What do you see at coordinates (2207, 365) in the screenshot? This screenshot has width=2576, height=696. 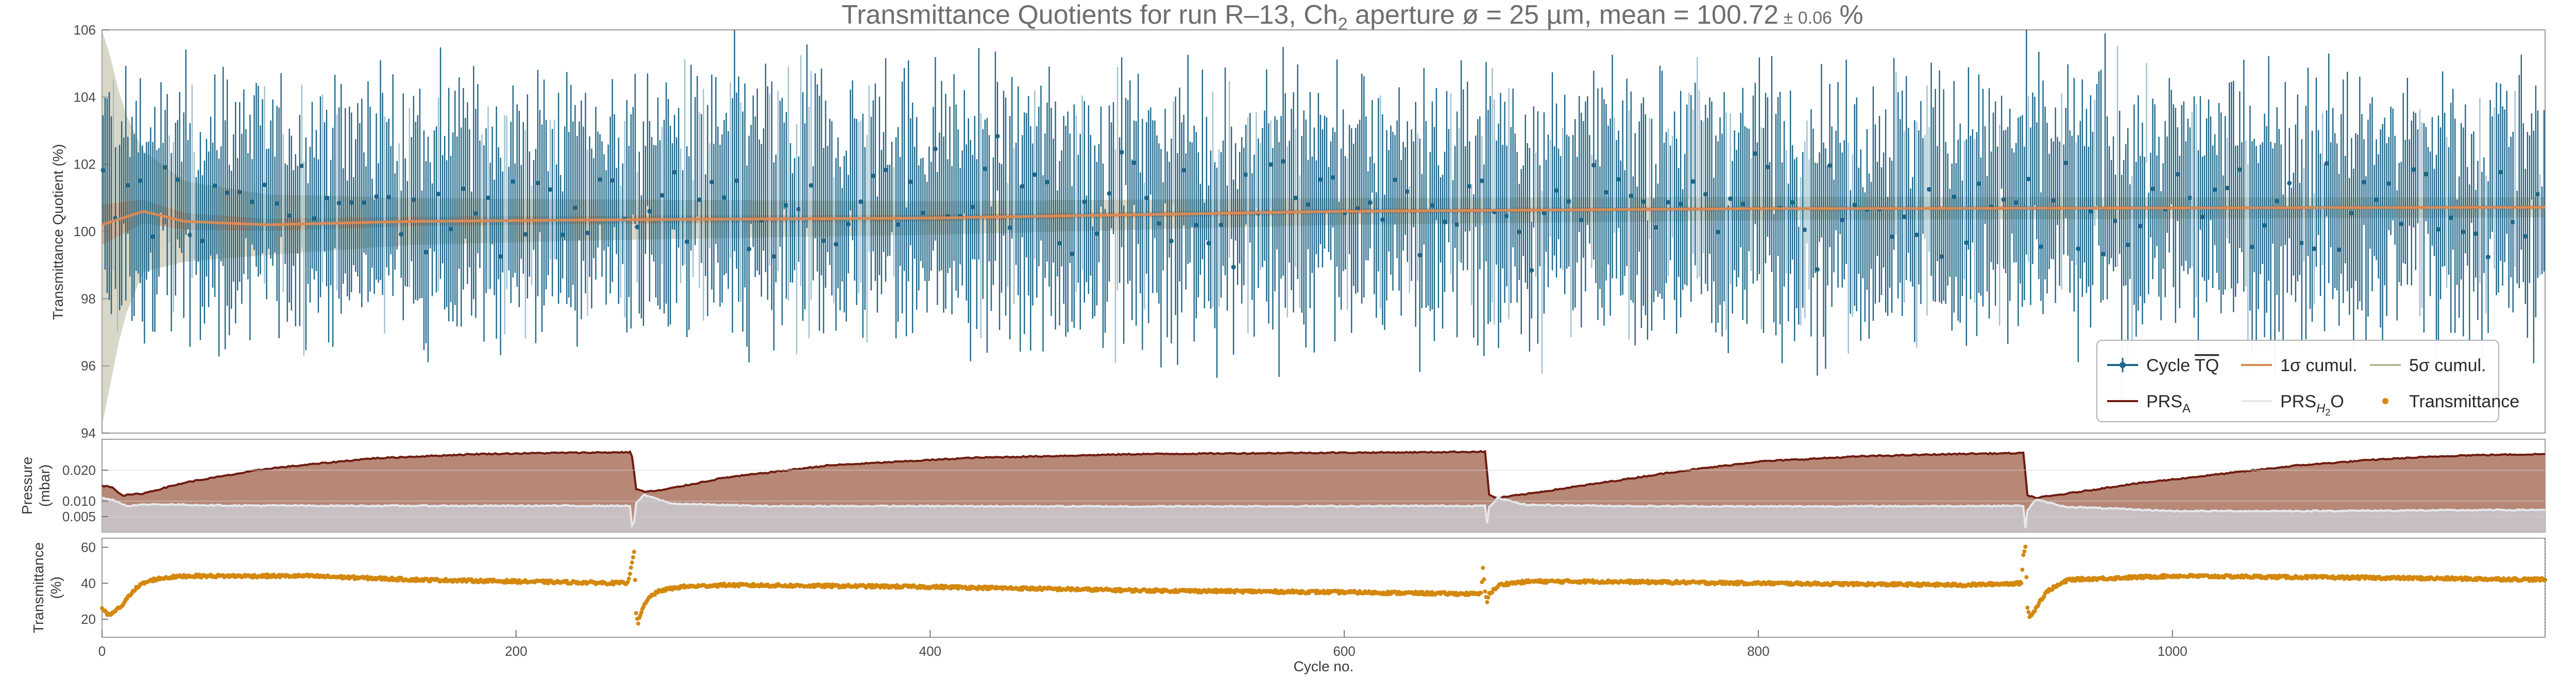 I see `legend-label-overline: TQ` at bounding box center [2207, 365].